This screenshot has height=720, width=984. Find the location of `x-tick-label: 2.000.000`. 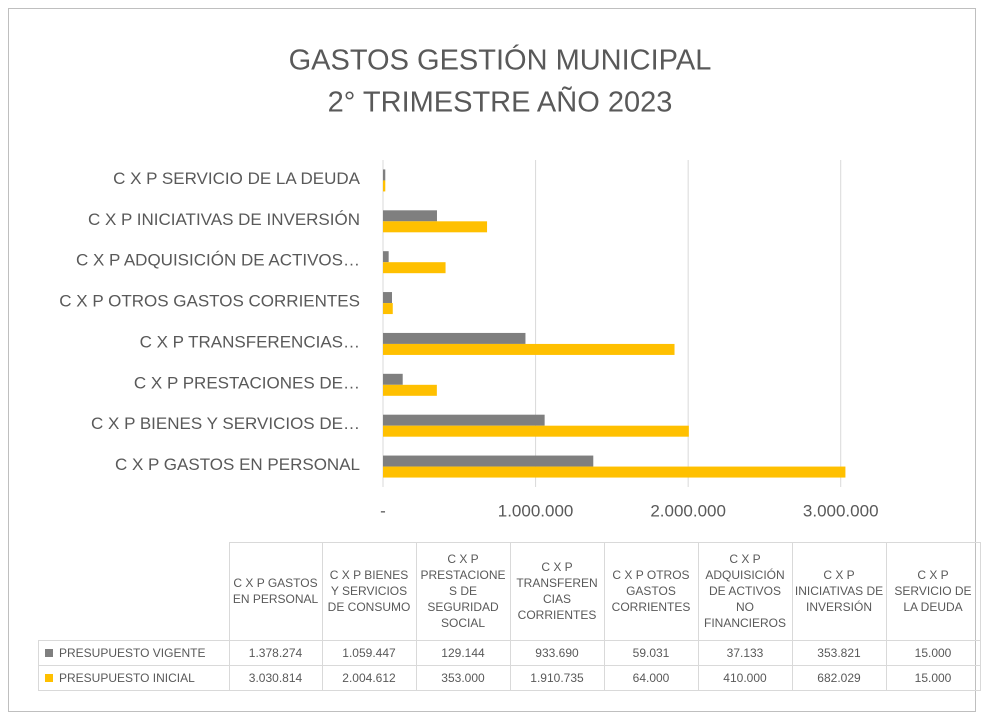

x-tick-label: 2.000.000 is located at coordinates (688, 510).